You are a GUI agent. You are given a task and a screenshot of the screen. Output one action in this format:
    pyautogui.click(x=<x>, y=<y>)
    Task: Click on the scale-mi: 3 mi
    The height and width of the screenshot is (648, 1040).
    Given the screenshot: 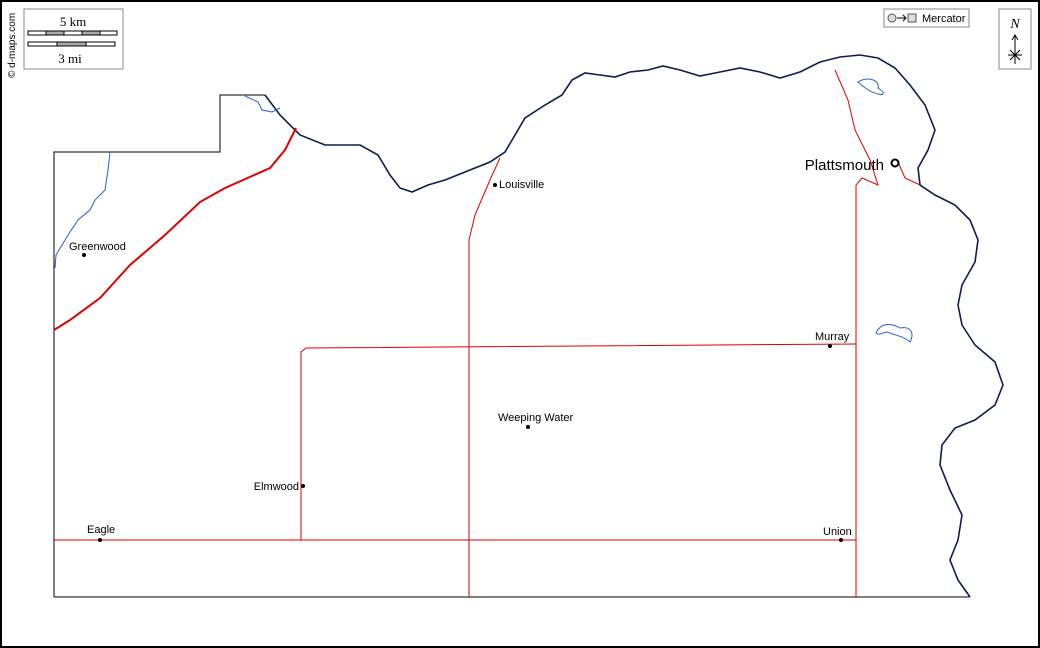 What is the action you would take?
    pyautogui.click(x=70, y=58)
    